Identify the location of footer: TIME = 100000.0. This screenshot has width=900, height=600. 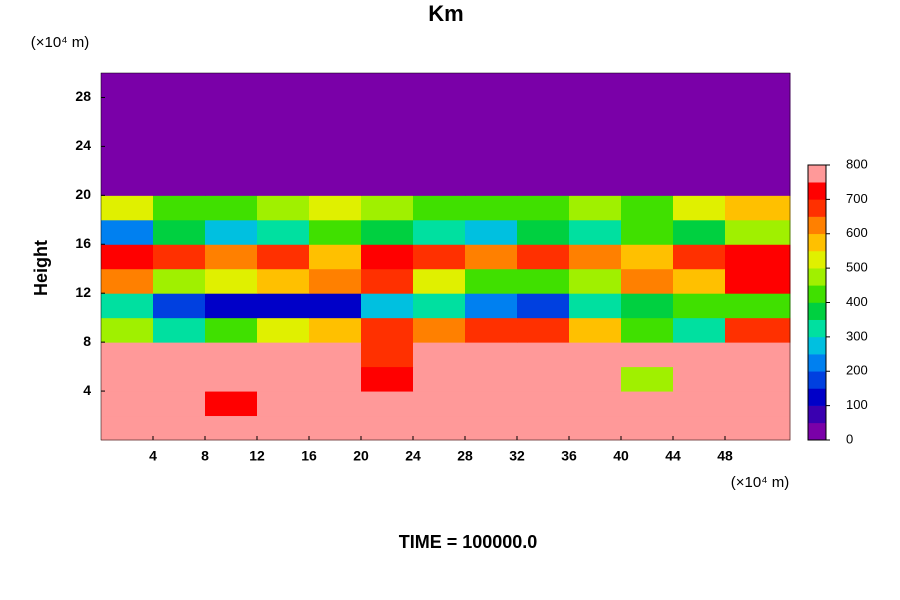
(468, 542).